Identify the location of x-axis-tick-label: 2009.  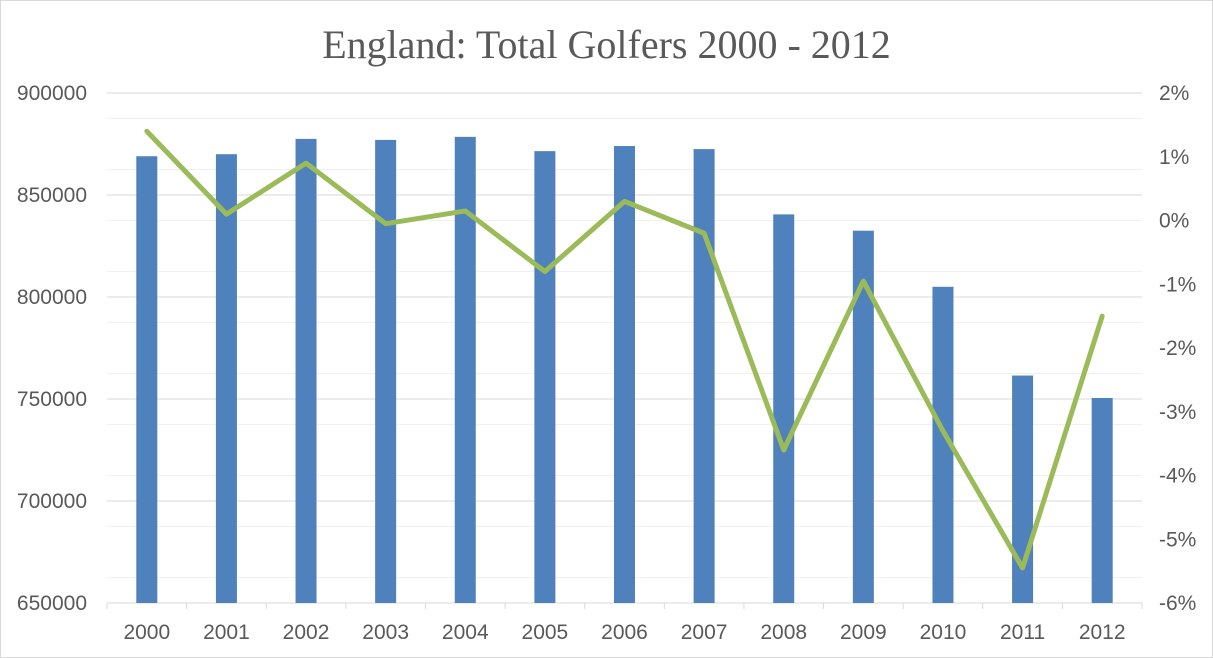
(863, 632).